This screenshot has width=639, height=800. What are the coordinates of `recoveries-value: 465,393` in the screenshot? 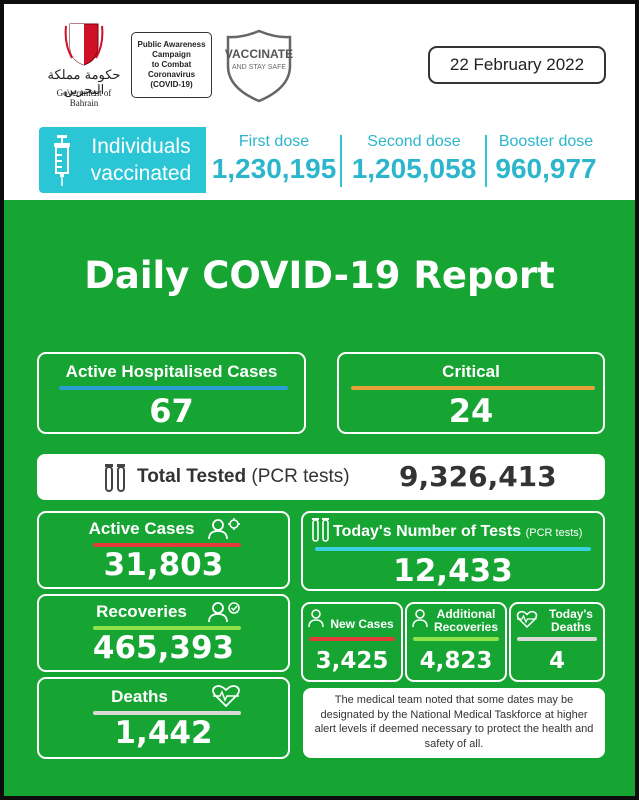 It's located at (163, 648).